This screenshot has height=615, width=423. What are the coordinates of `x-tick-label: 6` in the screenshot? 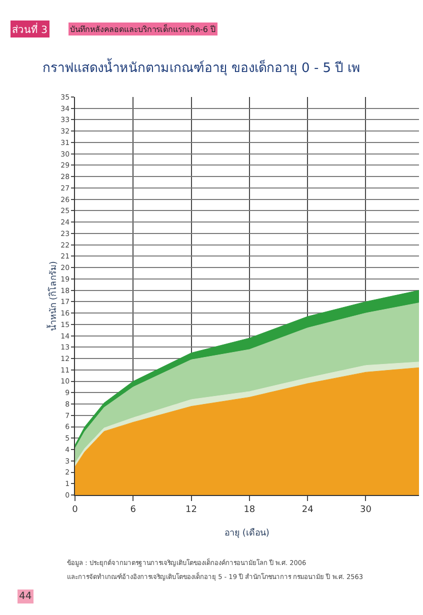 It's located at (133, 509).